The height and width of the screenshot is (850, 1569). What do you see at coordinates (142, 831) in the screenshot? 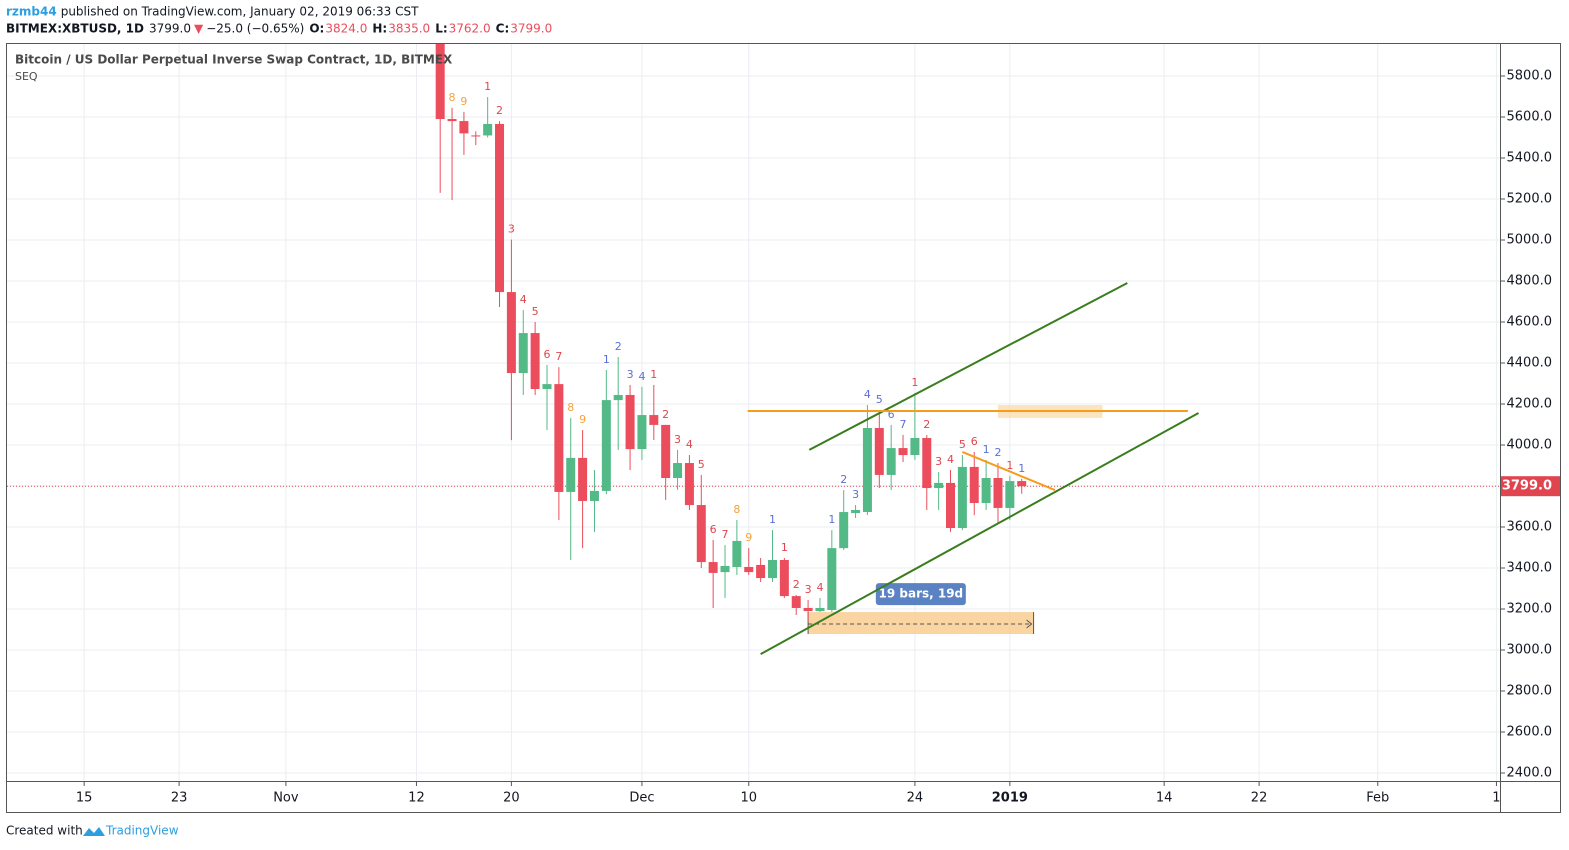
I see `footer-brand: TradingView` at bounding box center [142, 831].